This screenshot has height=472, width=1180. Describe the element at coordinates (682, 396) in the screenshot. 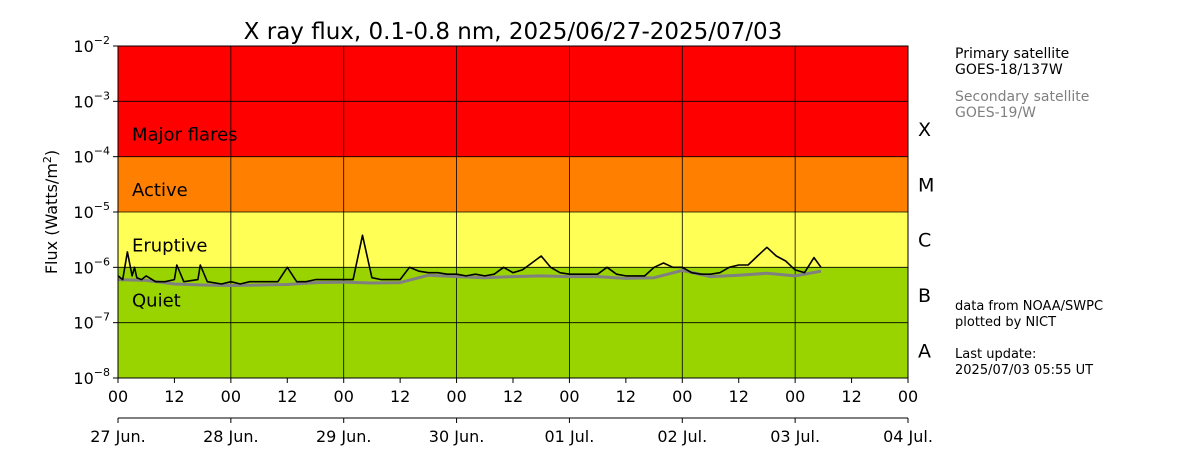

I see `x-hour-label-10: 00` at that location.